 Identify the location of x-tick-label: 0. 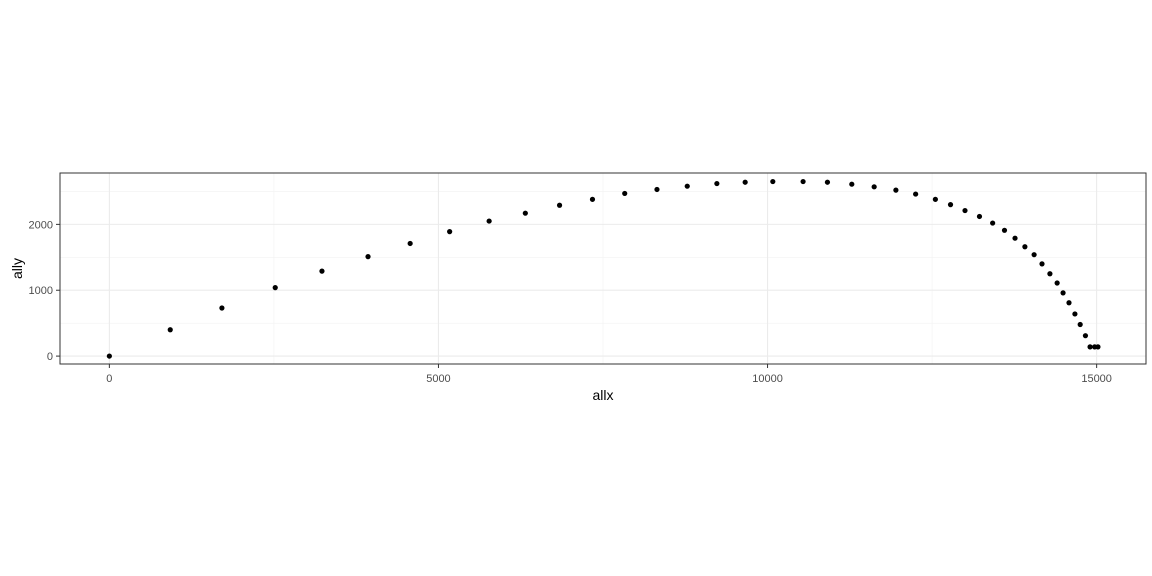
(109, 379).